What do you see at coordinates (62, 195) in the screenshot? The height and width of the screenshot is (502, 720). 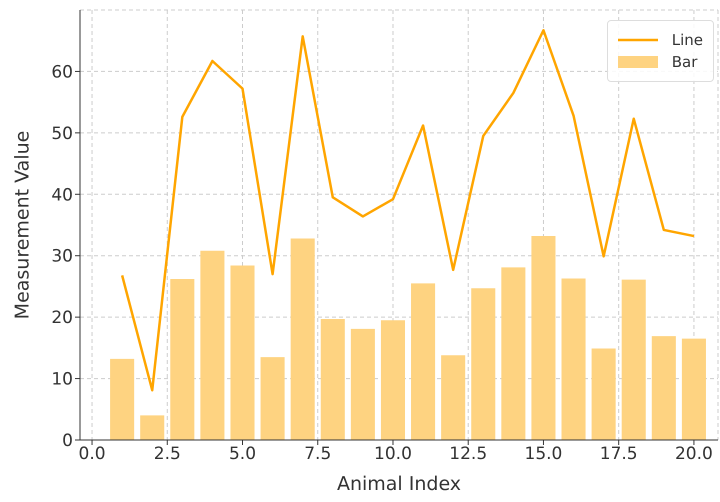 I see `y-tick-label: 40` at bounding box center [62, 195].